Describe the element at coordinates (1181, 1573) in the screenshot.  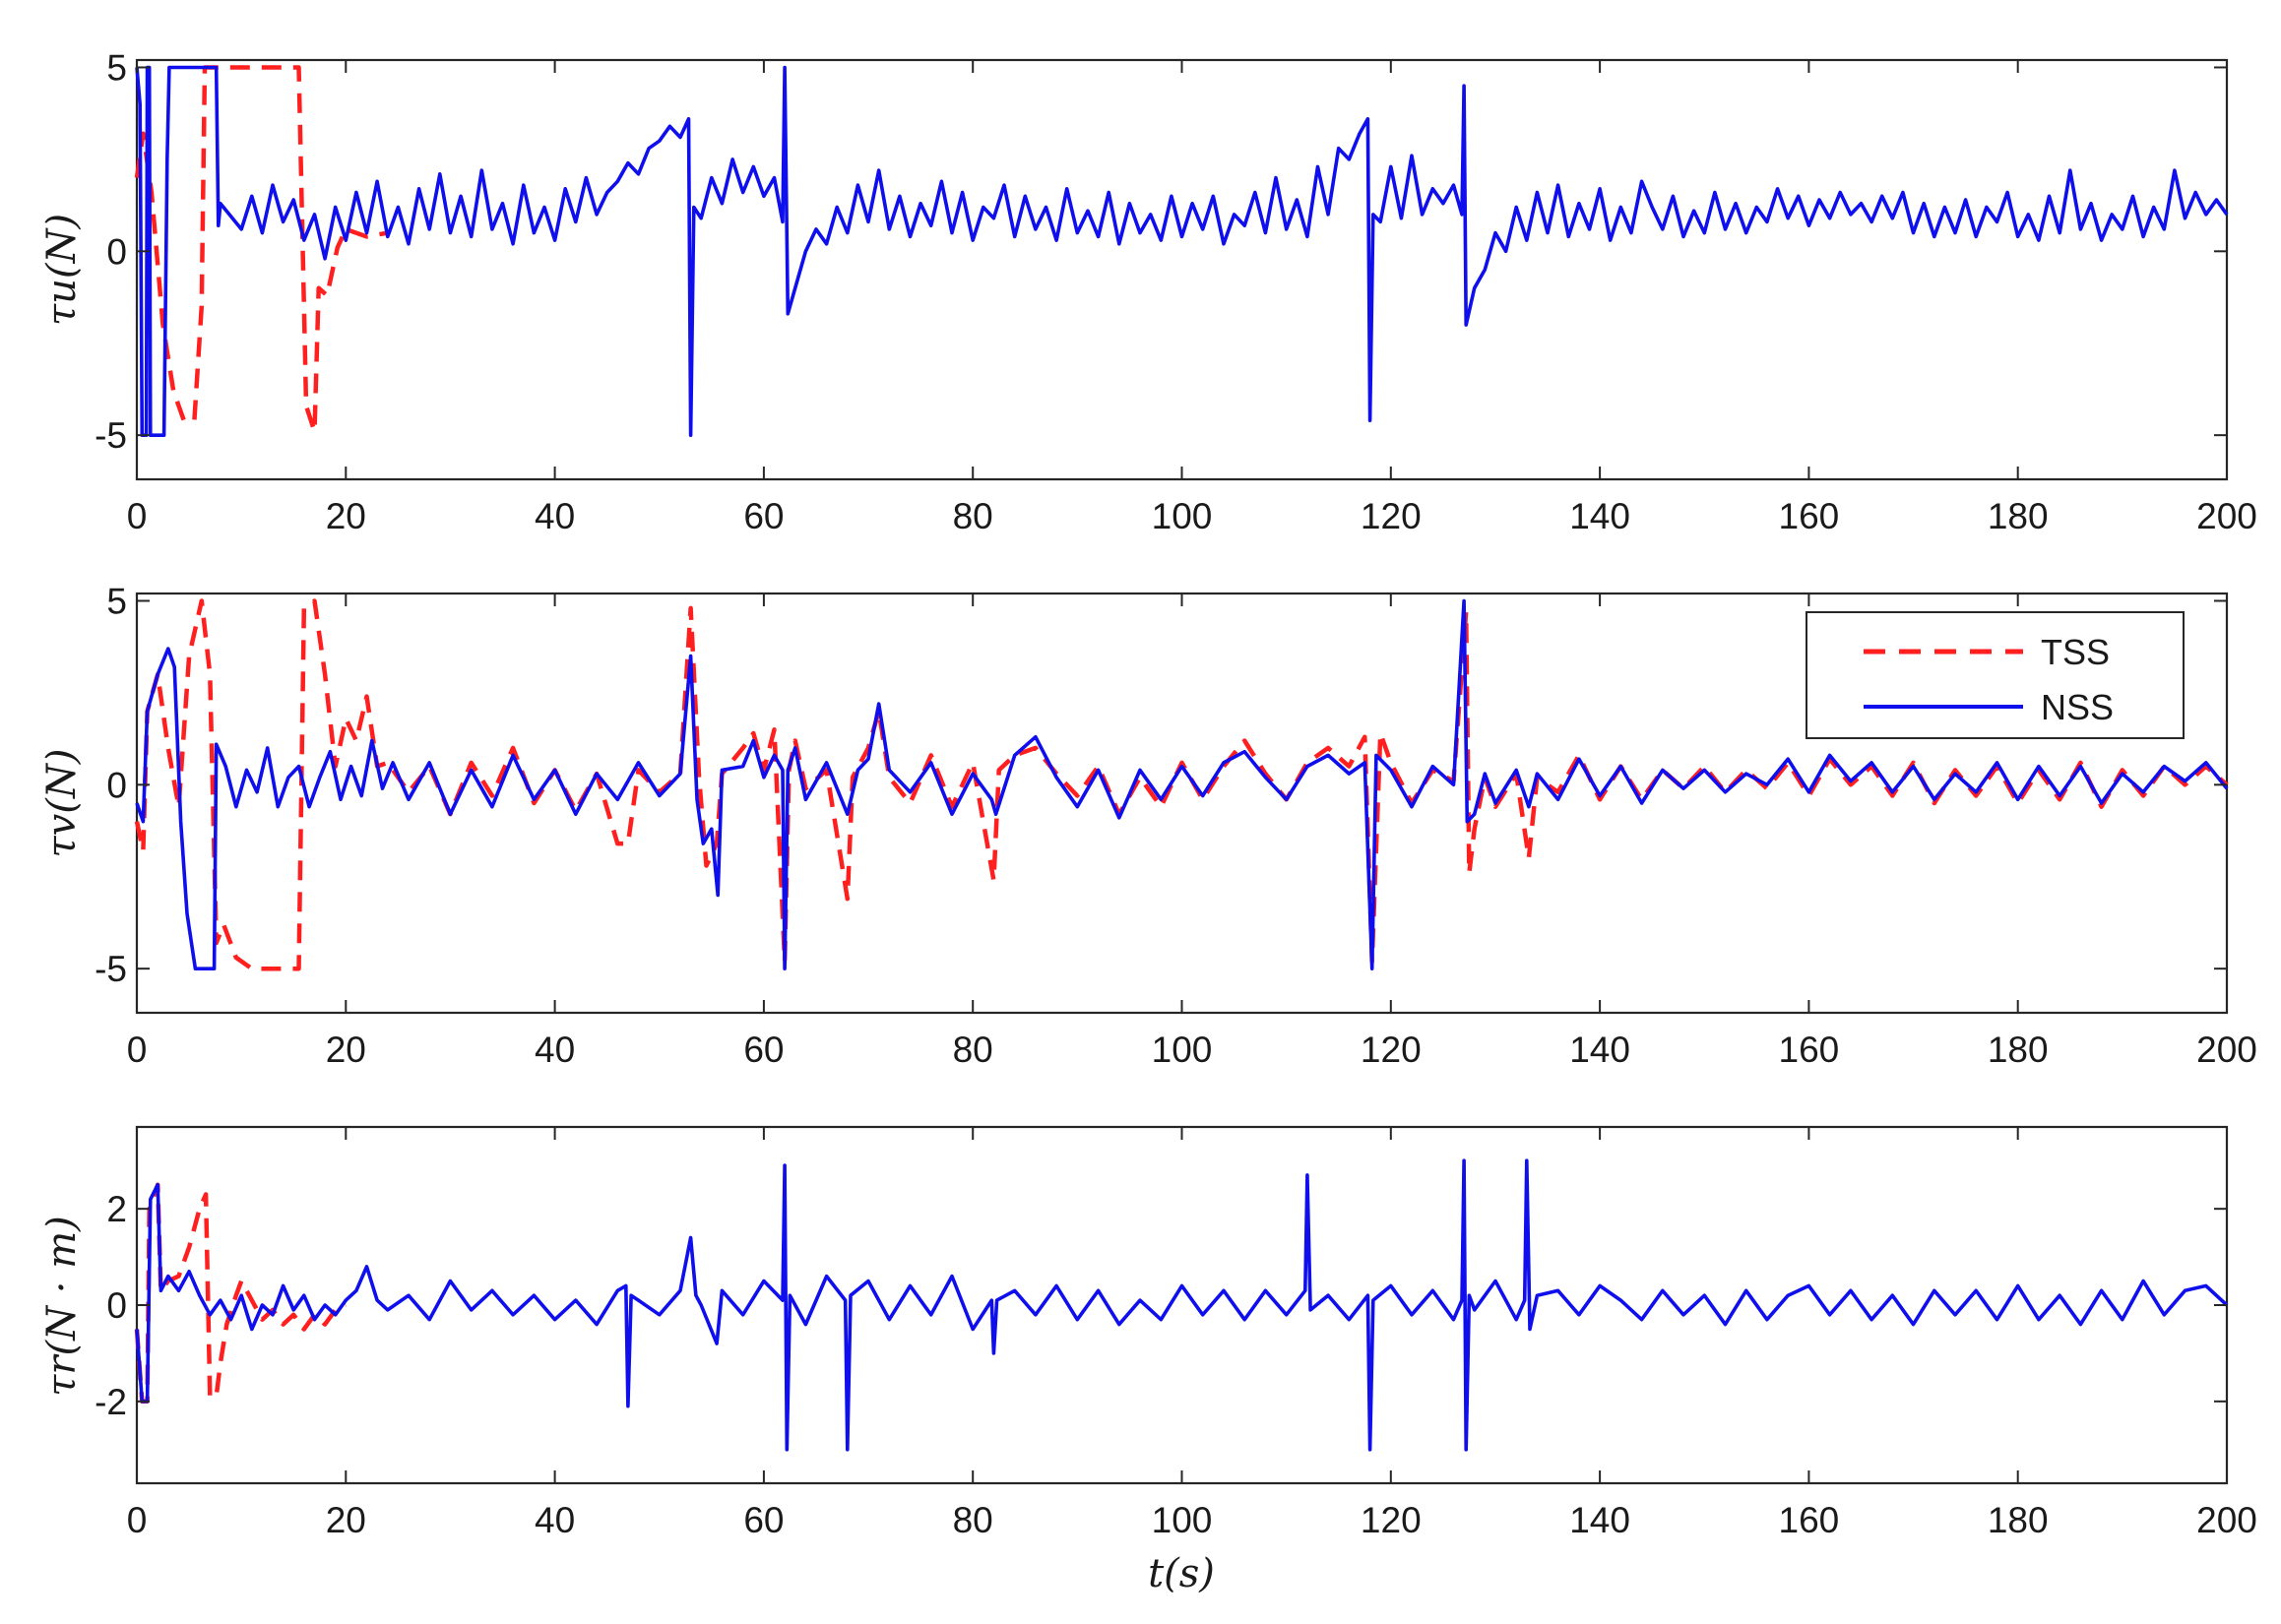
I see `x-axis-label: t(s)` at that location.